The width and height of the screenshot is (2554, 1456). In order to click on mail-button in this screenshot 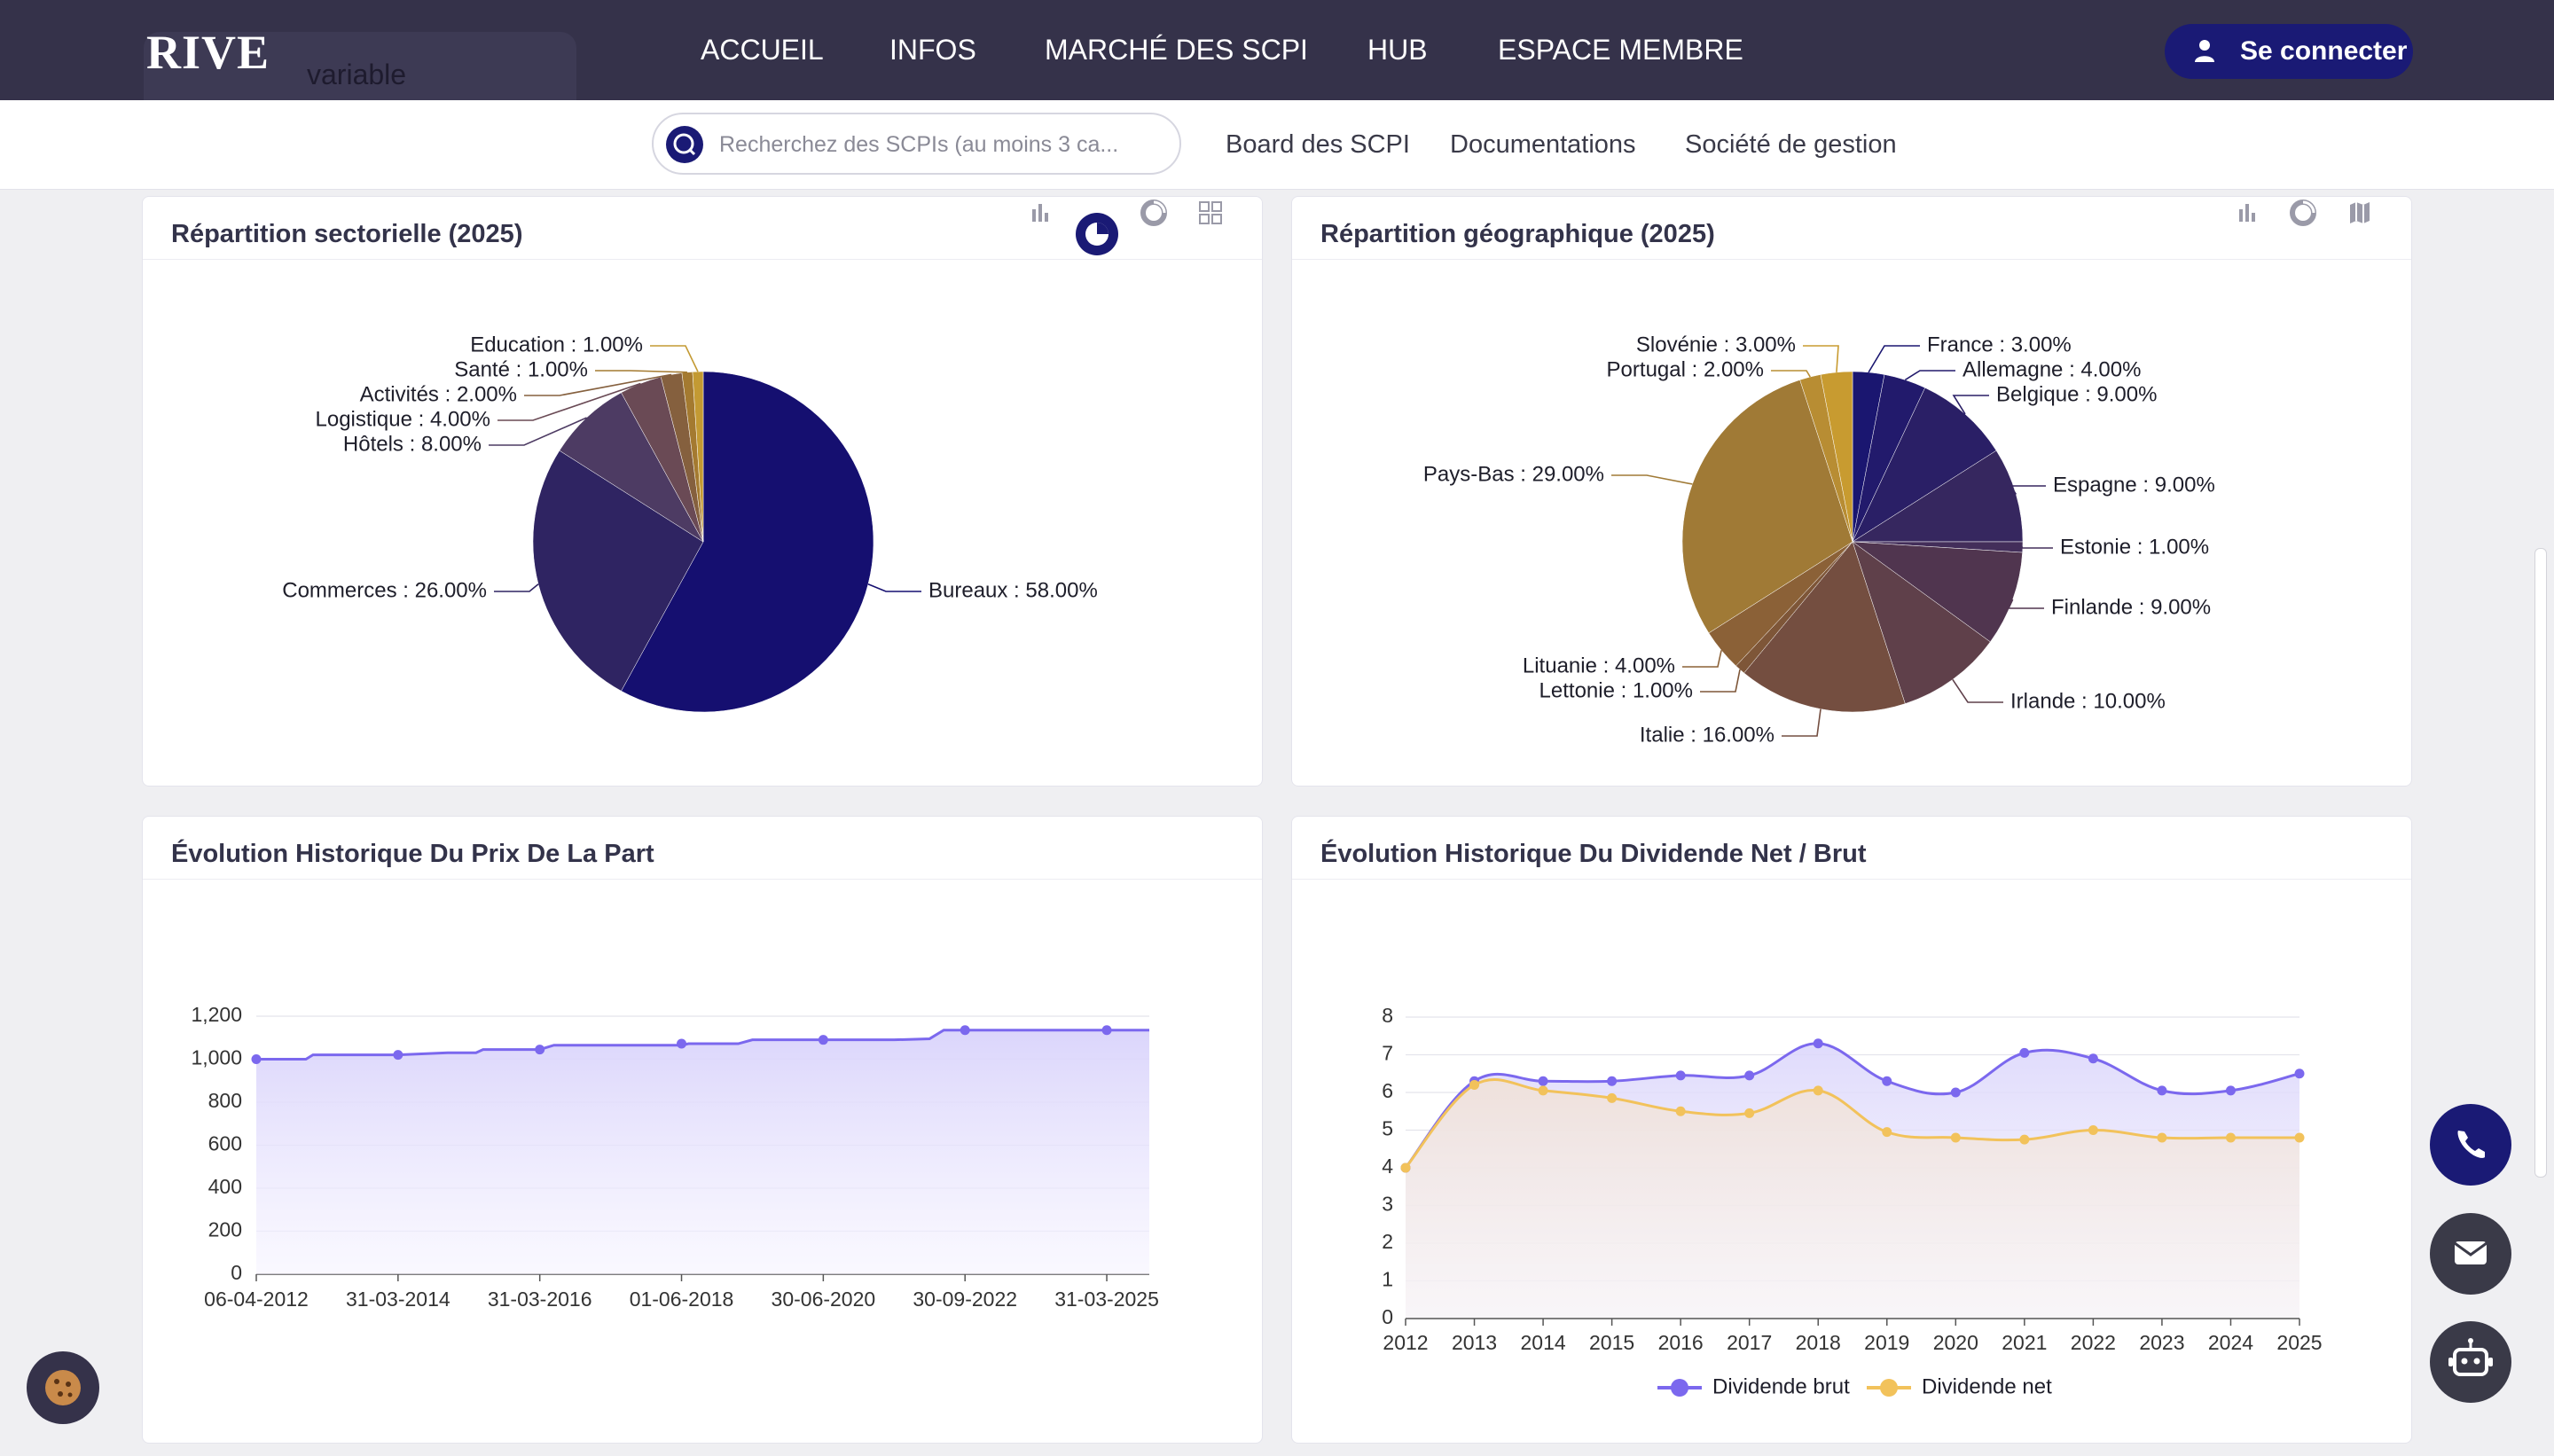, I will do `click(2470, 1254)`.